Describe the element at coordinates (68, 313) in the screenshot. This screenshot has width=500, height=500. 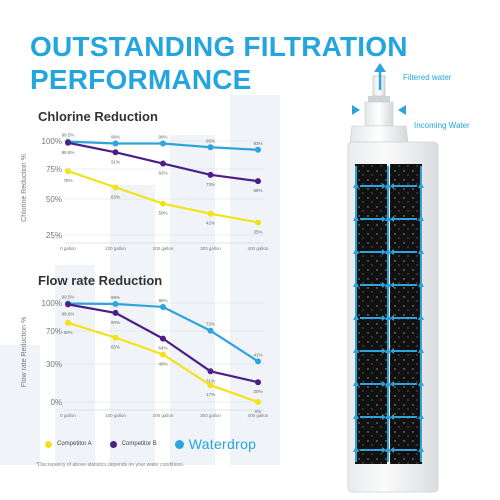
I see `flow-competitor-b-data-label: 98.6%` at that location.